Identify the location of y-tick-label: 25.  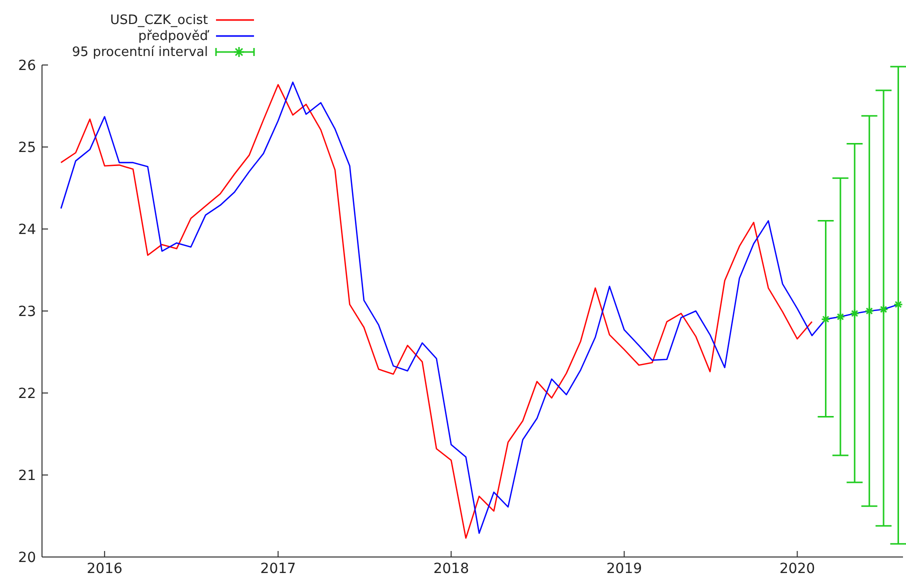
(27, 148).